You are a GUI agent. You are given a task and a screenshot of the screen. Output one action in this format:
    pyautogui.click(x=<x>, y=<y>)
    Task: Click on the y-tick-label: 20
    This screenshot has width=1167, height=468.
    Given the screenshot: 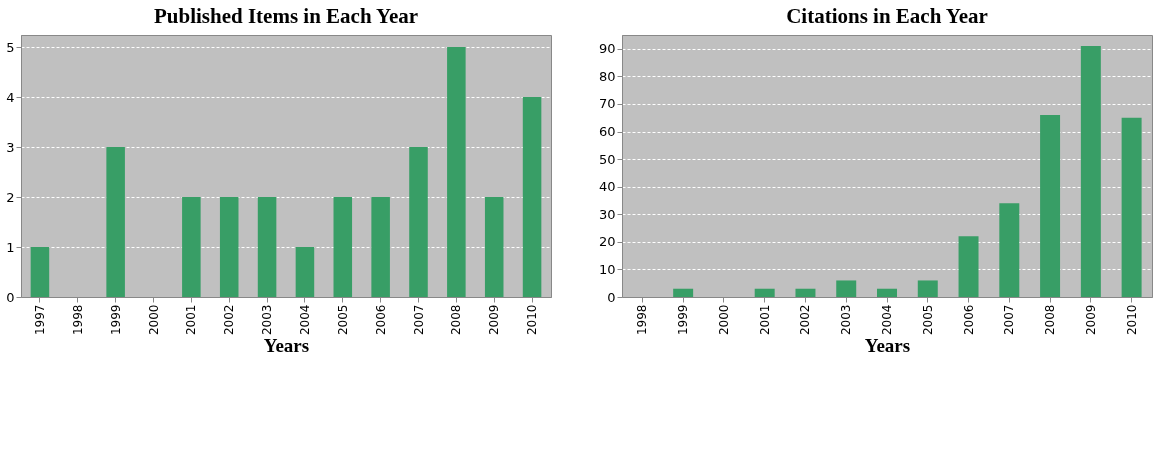 What is the action you would take?
    pyautogui.click(x=607, y=242)
    